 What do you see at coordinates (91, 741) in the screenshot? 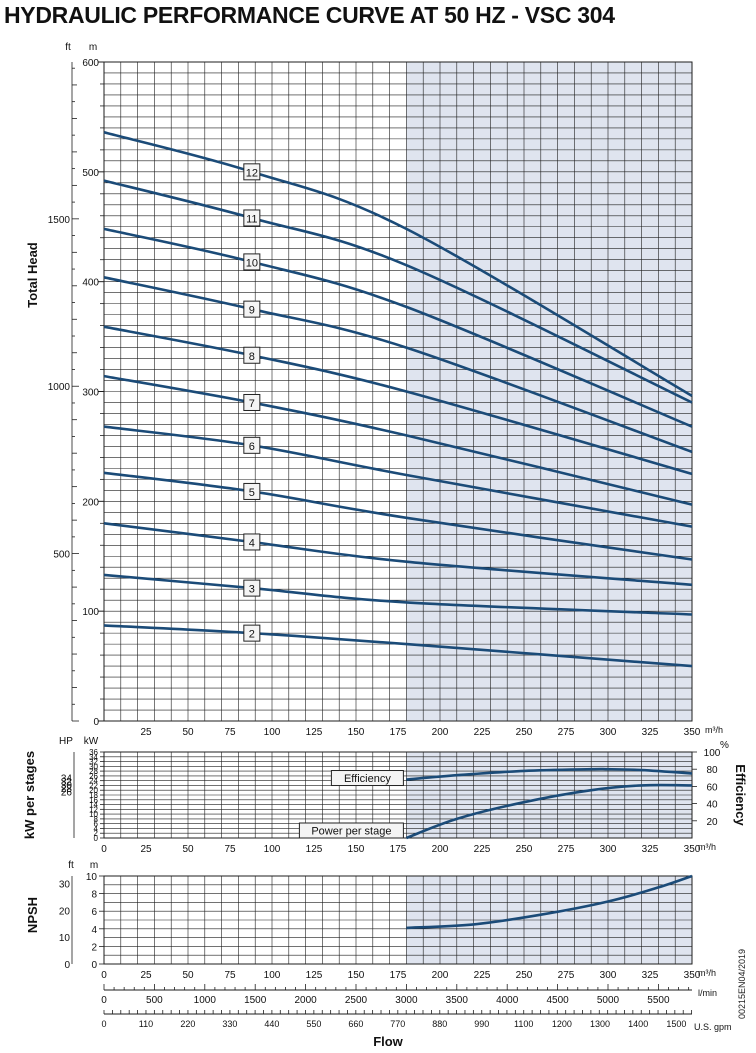
I see `unit-kw: kW` at bounding box center [91, 741].